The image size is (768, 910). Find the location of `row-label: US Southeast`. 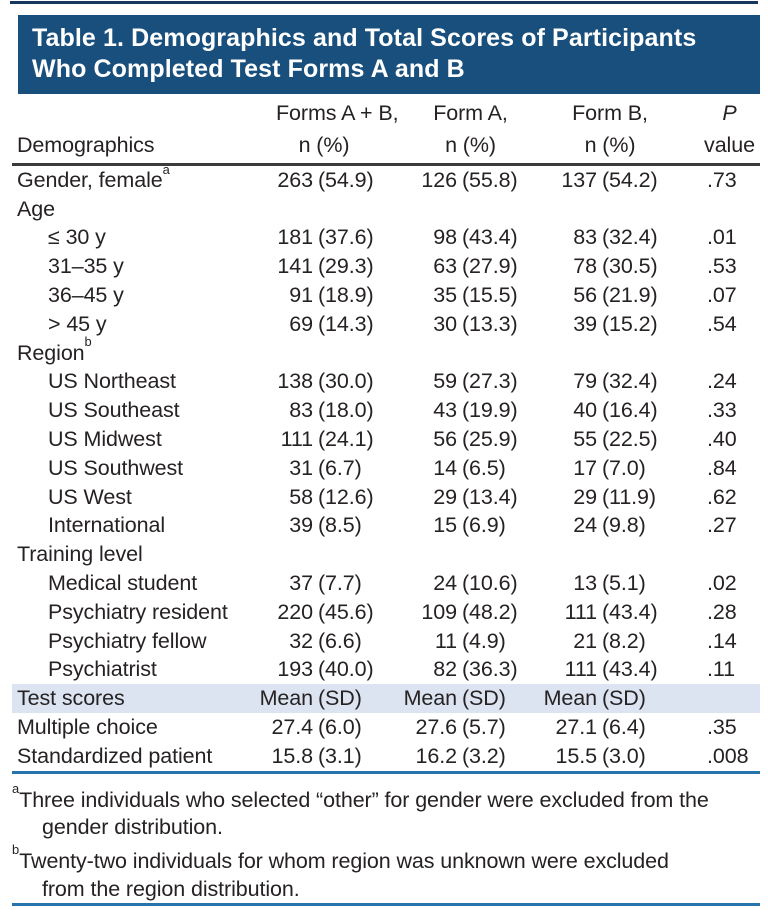

row-label: US Southeast is located at coordinates (114, 410).